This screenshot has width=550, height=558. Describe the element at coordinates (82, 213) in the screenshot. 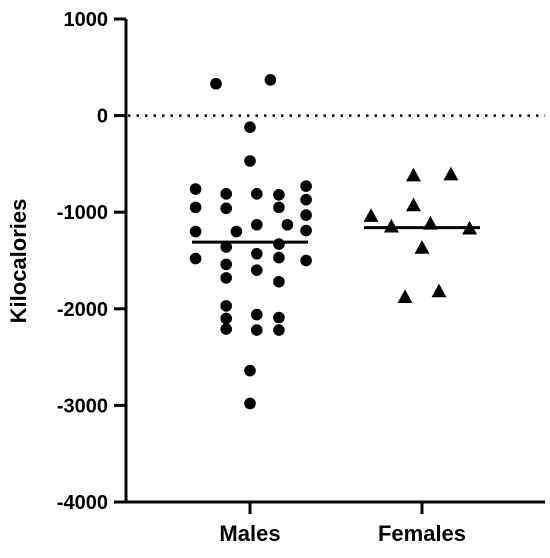

I see `y-tick-label: -1000` at that location.